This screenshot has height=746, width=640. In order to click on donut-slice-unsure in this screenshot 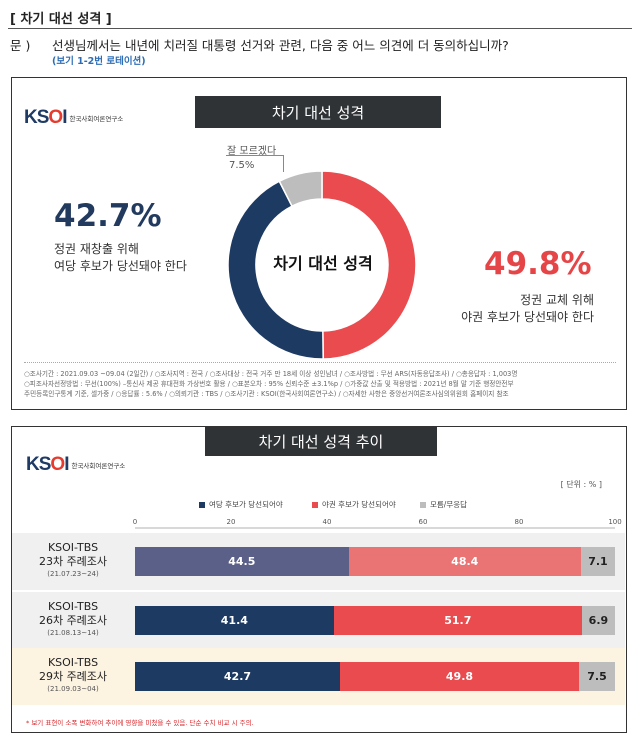, I will do `click(300, 189)`.